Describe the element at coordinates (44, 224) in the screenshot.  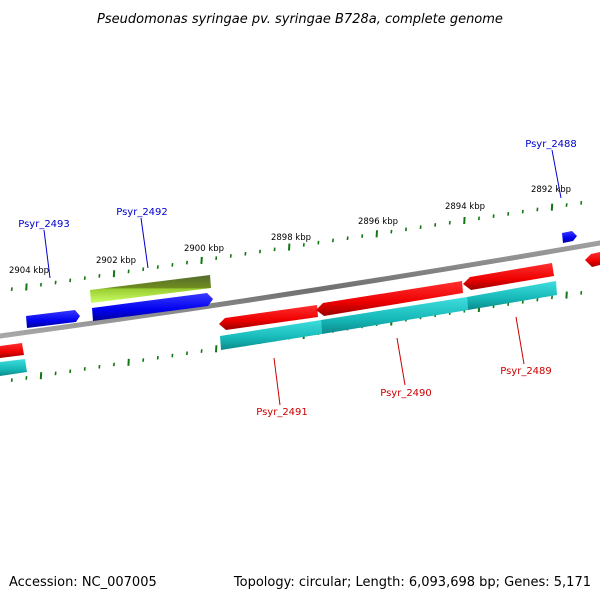
I see `gene-label-psyr-2493: Psyr_2493` at that location.